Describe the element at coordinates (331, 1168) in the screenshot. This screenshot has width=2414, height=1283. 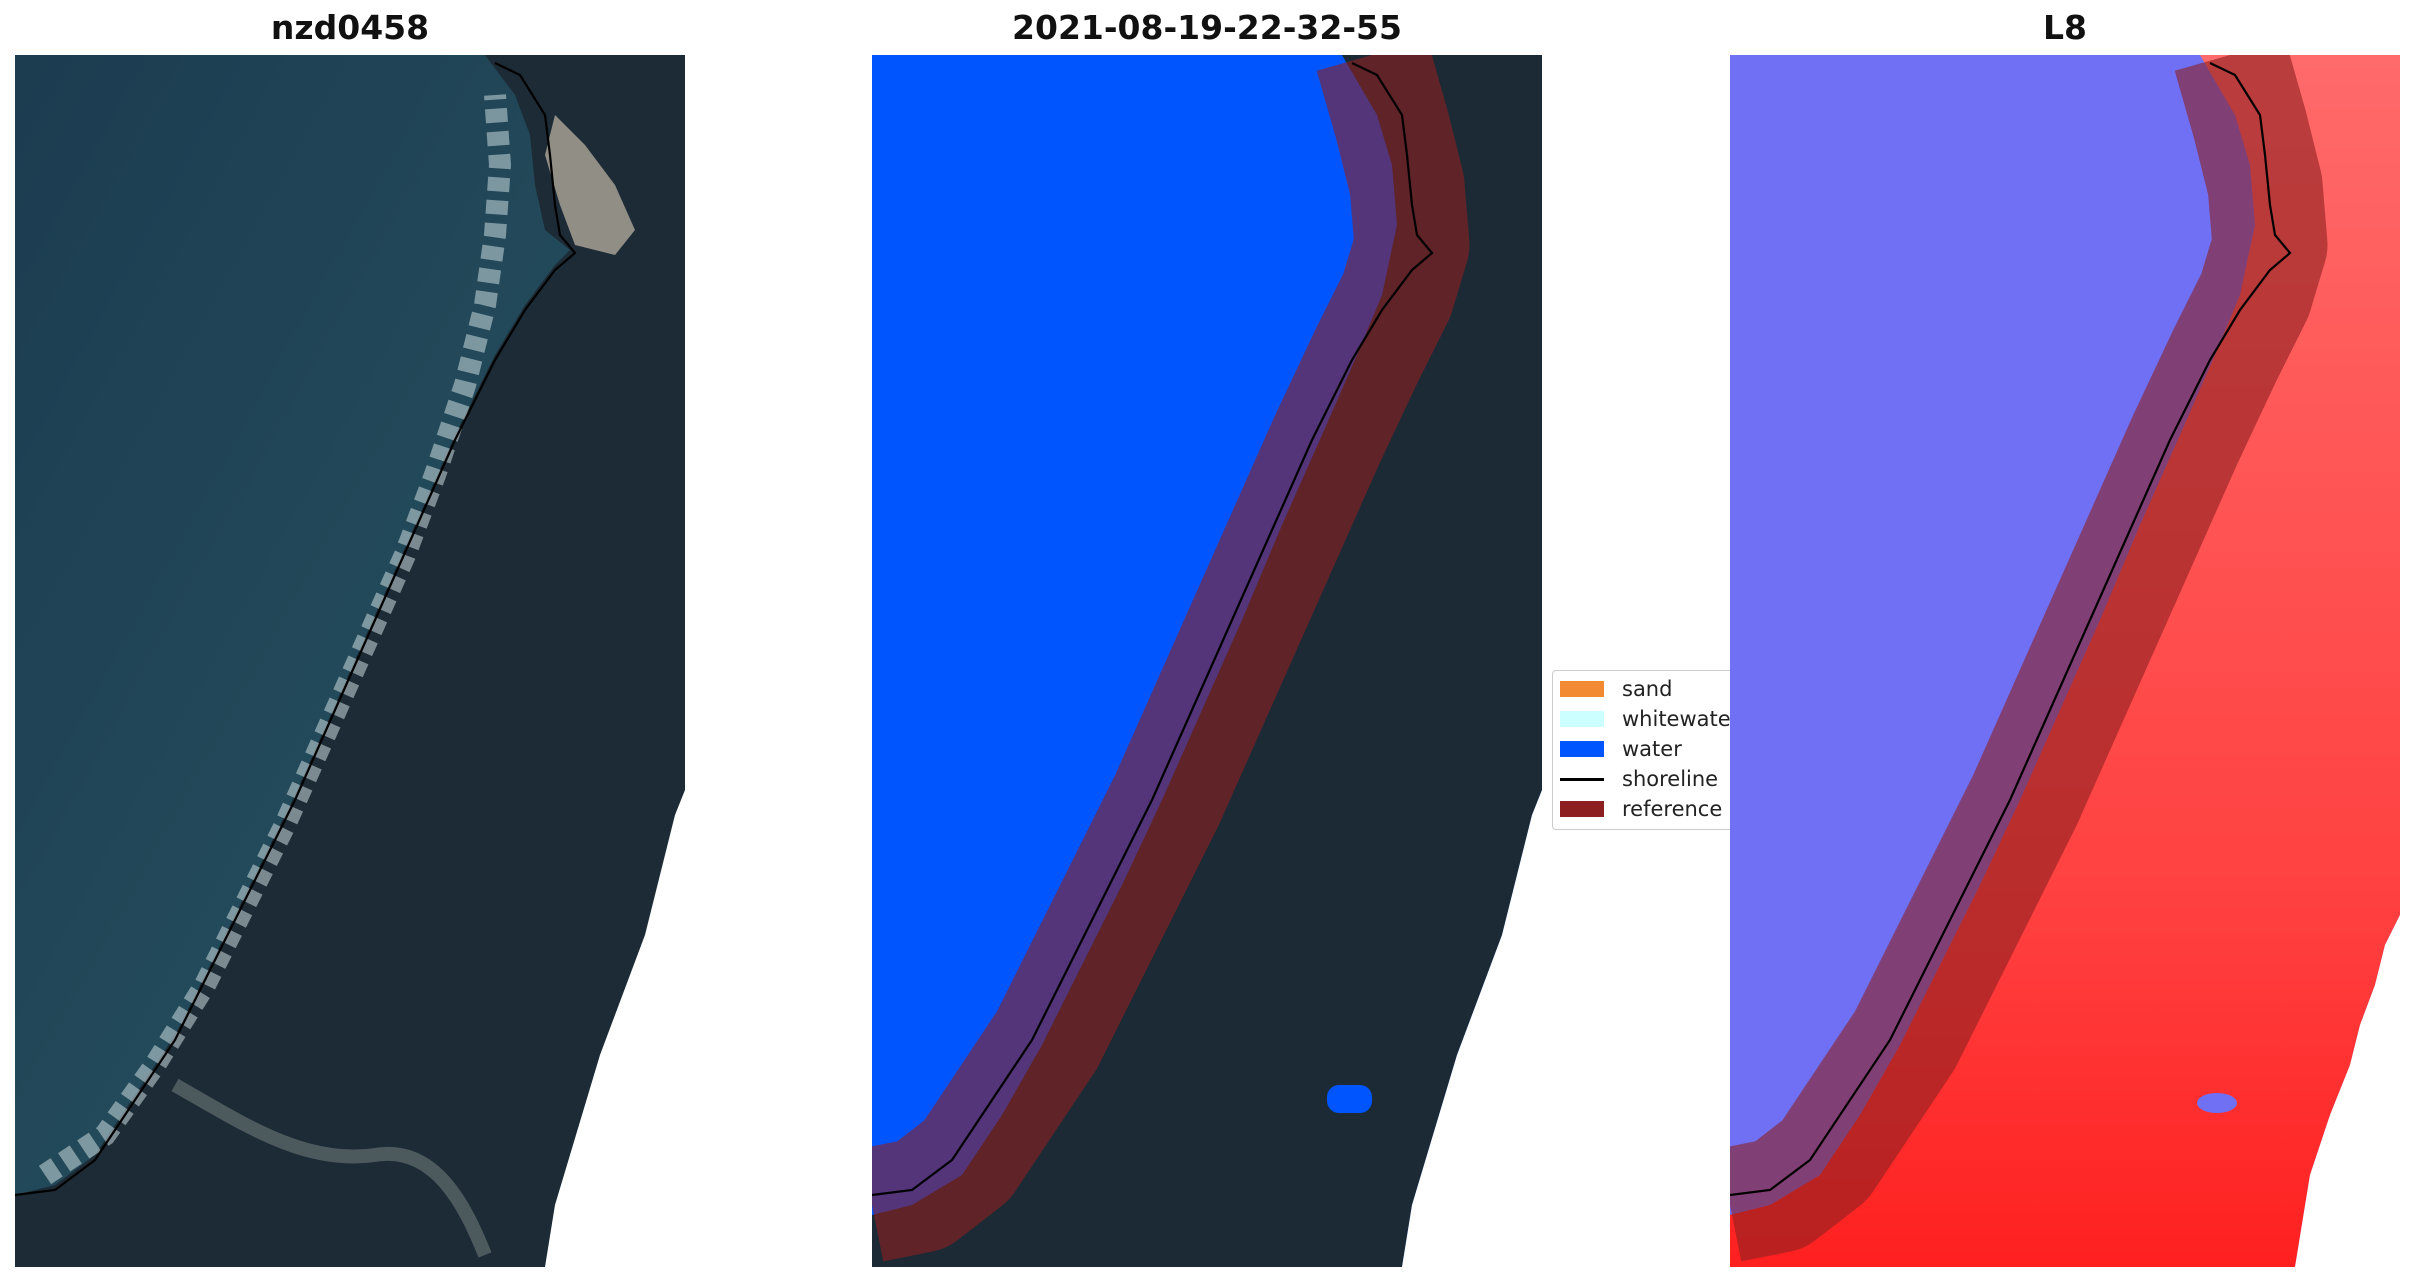
I see `river-delta` at that location.